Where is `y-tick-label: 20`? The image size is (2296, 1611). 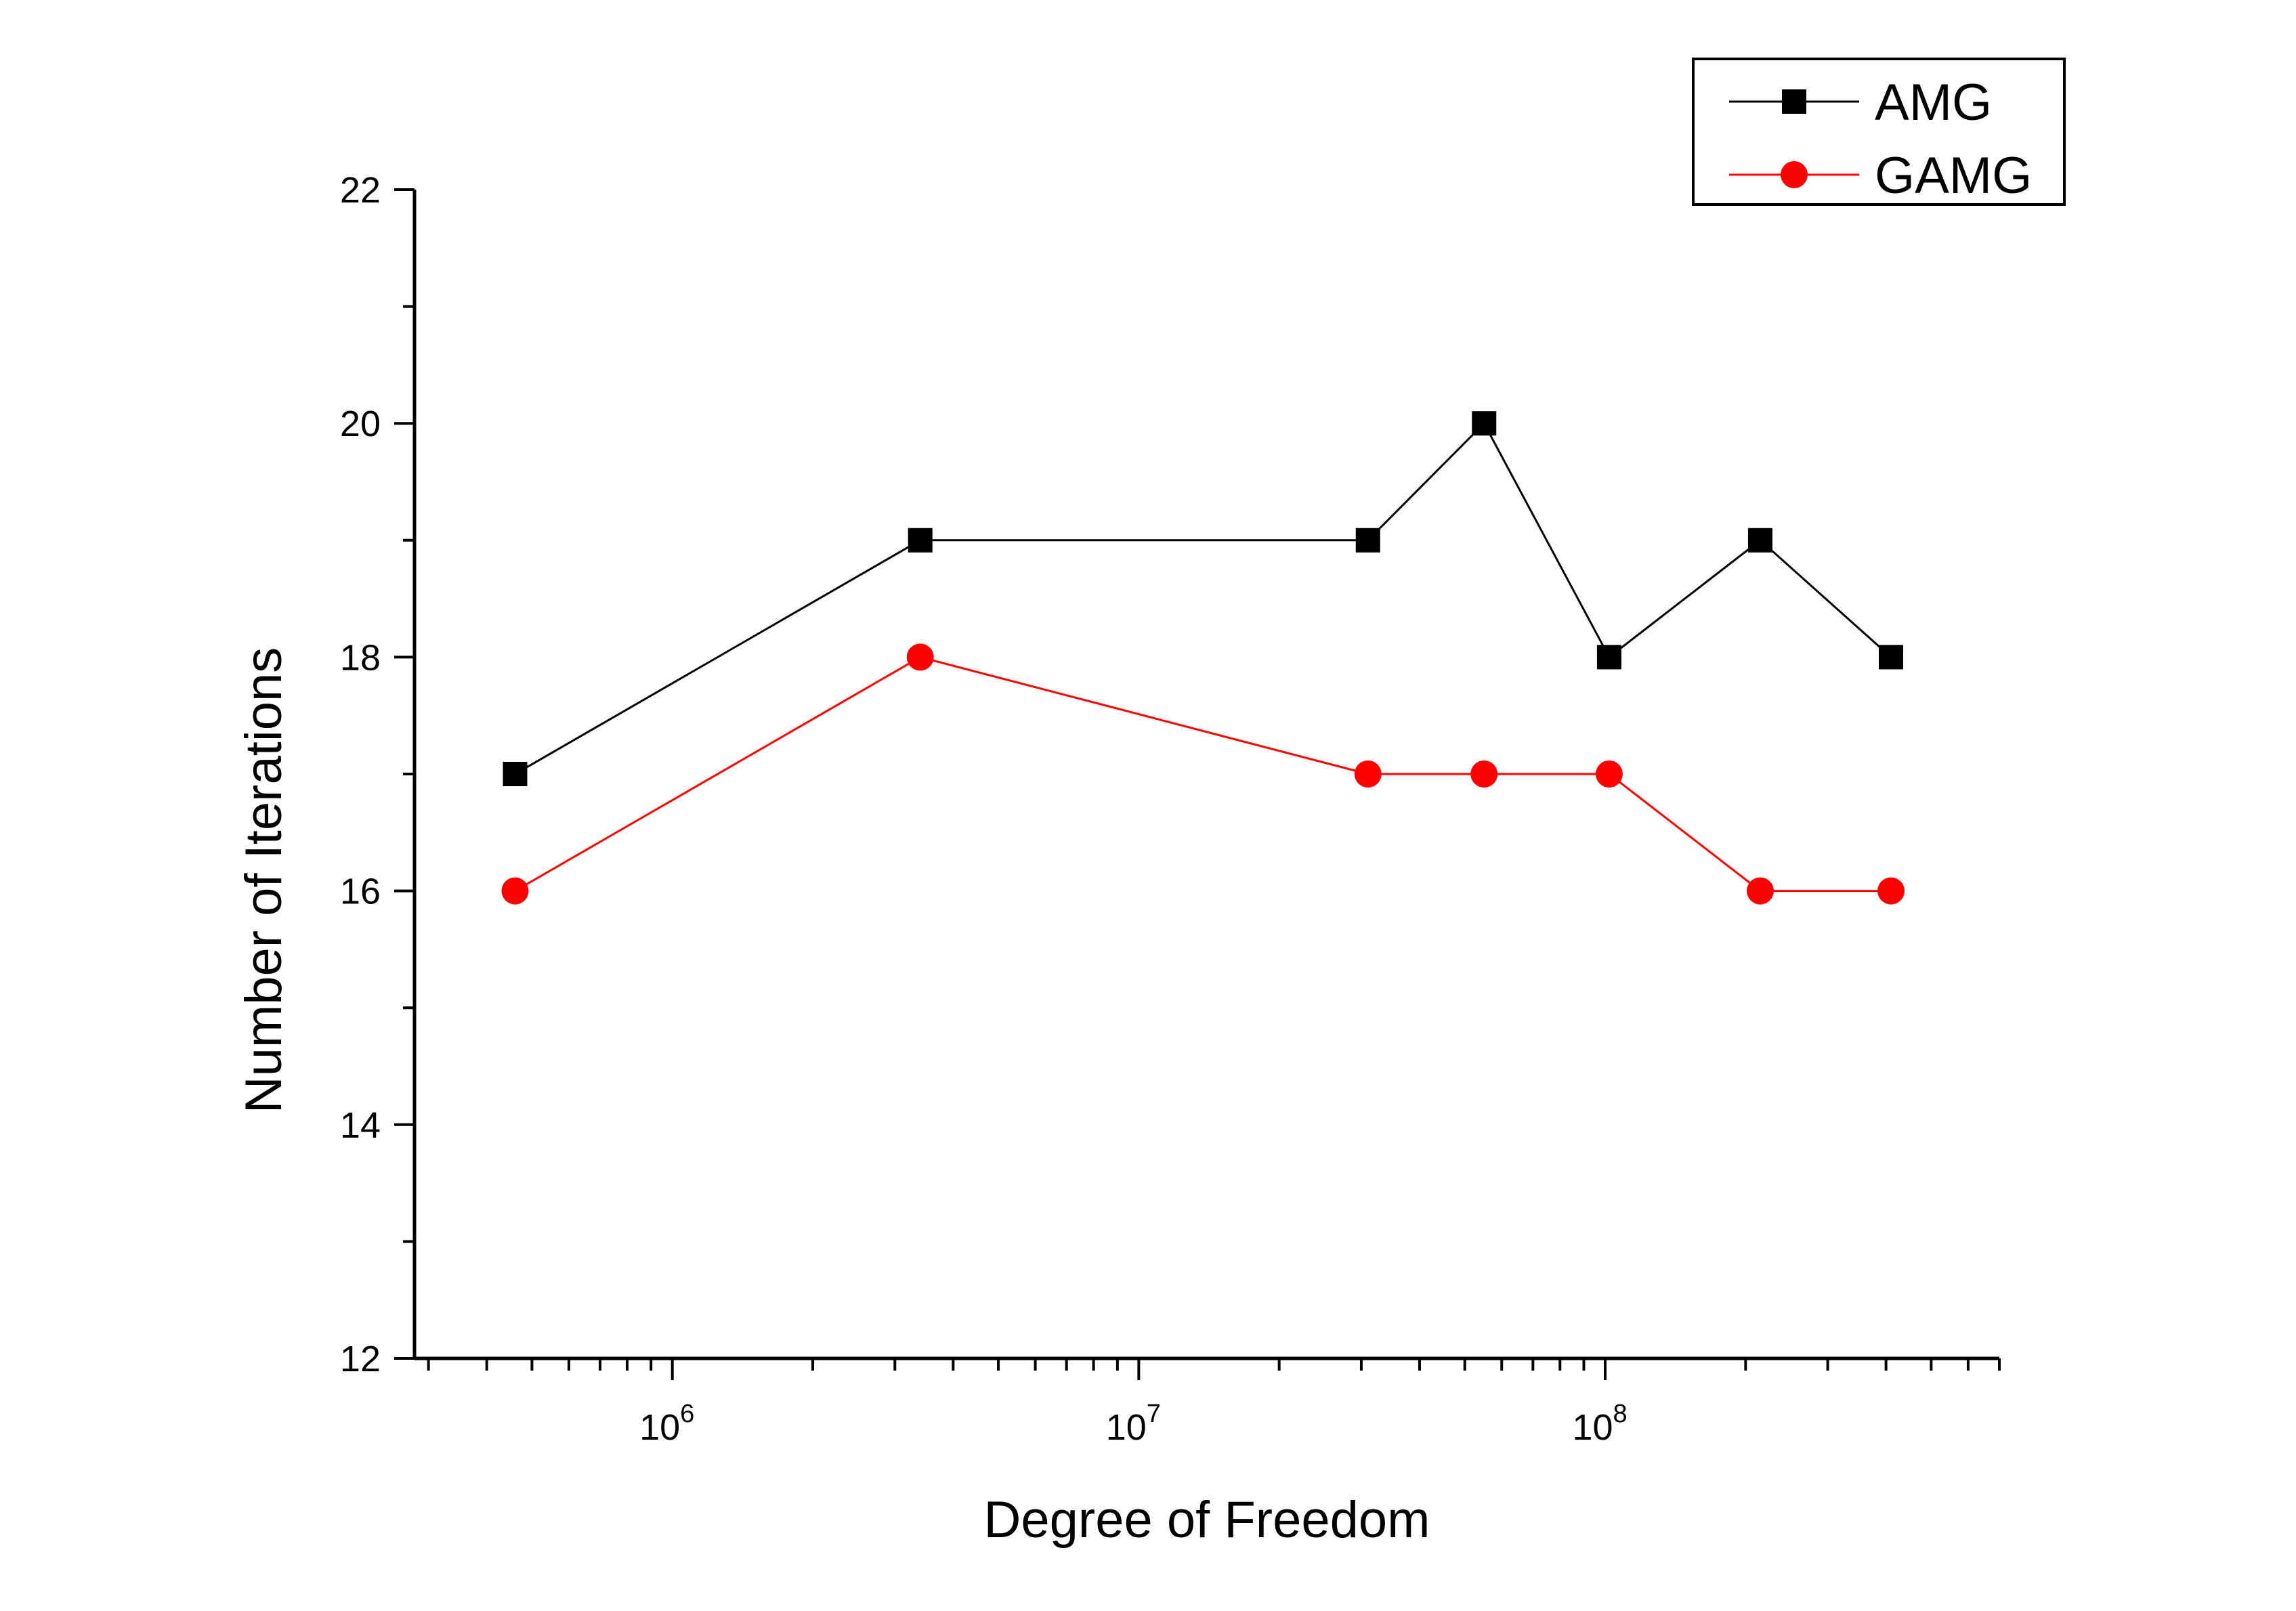 y-tick-label: 20 is located at coordinates (360, 424).